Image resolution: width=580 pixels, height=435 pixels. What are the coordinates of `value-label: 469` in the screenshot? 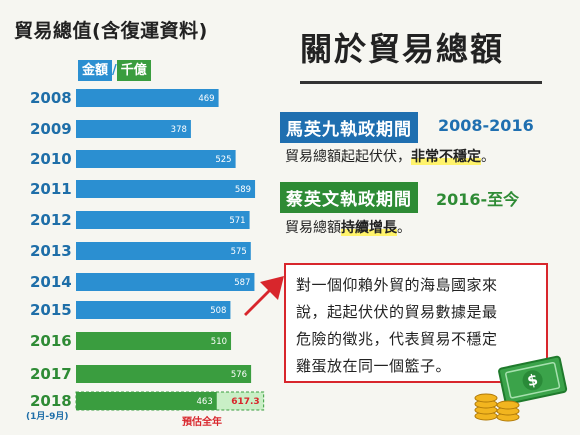 It's located at (206, 99).